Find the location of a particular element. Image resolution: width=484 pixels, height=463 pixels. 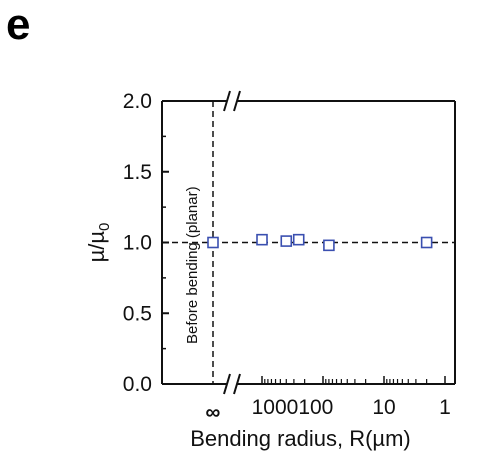

panel-label: e is located at coordinates (18, 24).